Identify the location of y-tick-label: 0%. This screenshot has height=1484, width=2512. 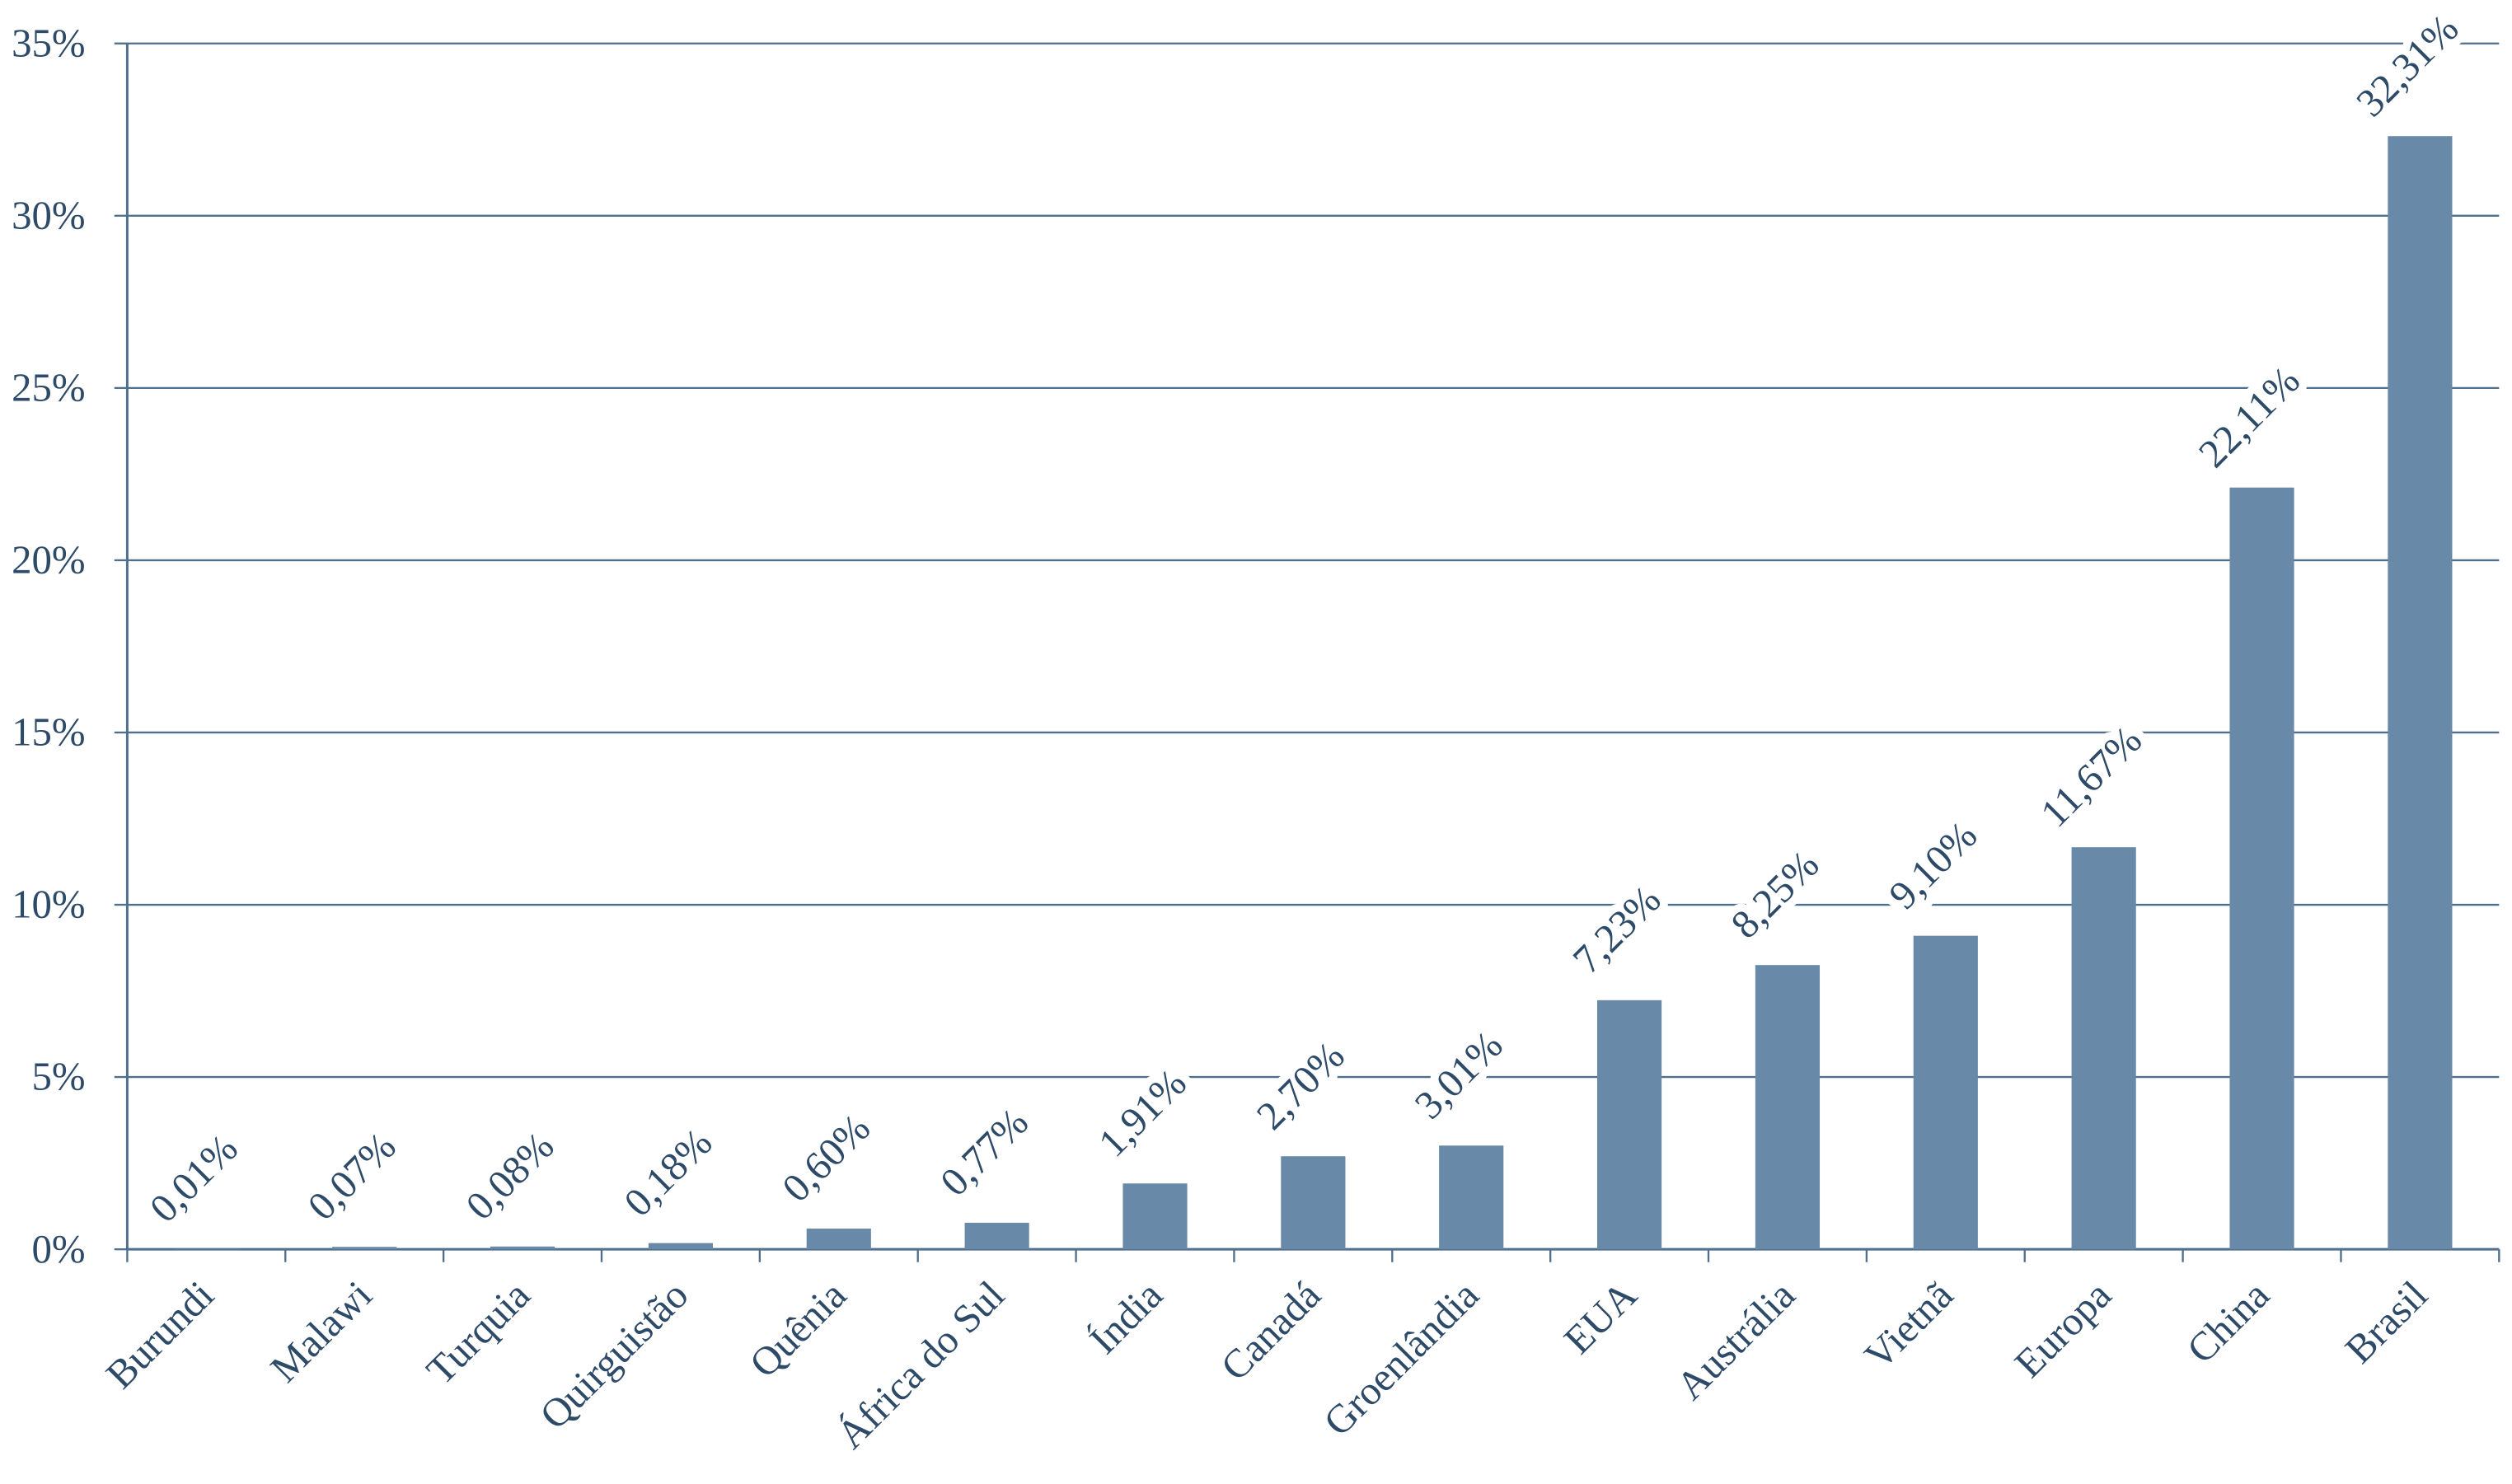
(59, 1248).